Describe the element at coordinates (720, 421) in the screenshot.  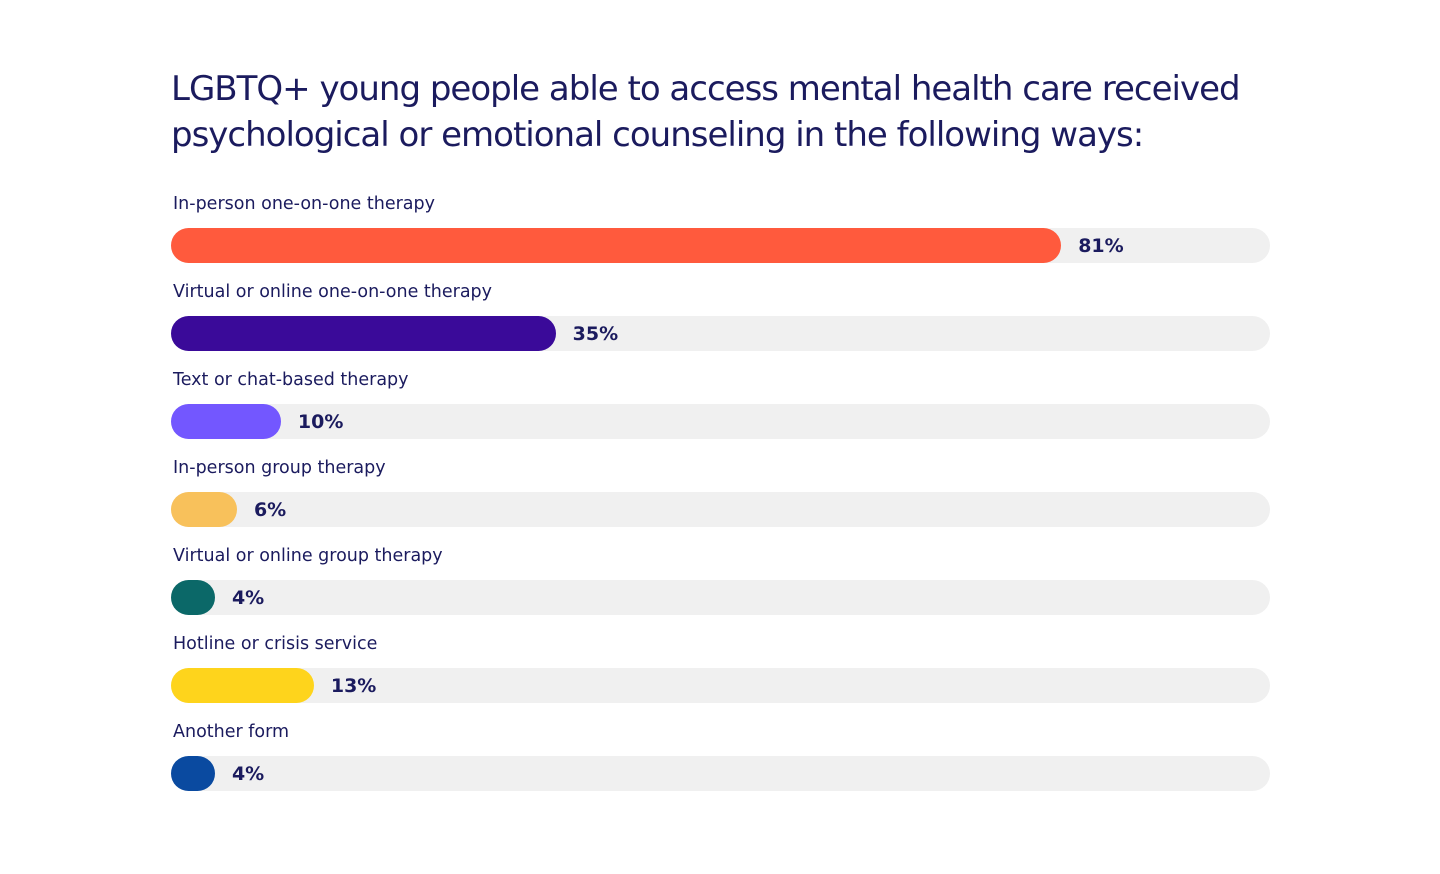
I see `bar-track: 10%` at that location.